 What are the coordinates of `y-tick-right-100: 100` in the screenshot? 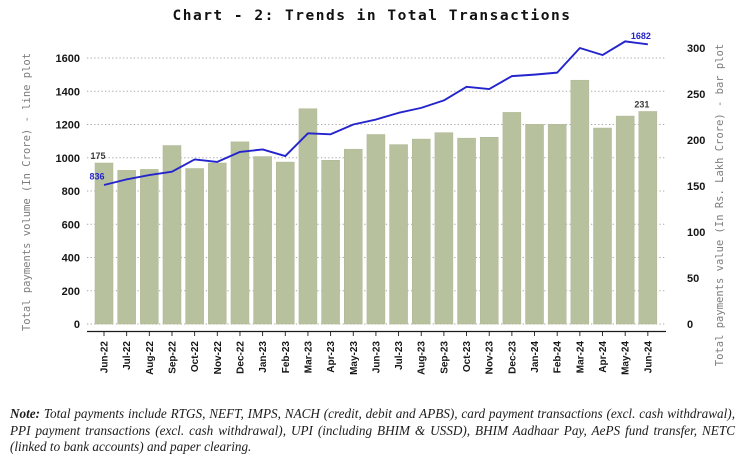 It's located at (696, 233).